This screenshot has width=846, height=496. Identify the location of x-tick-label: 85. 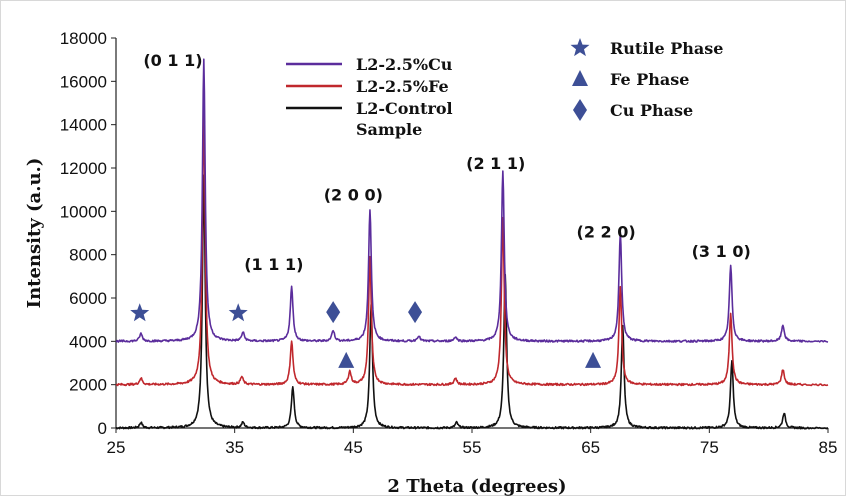
(828, 447).